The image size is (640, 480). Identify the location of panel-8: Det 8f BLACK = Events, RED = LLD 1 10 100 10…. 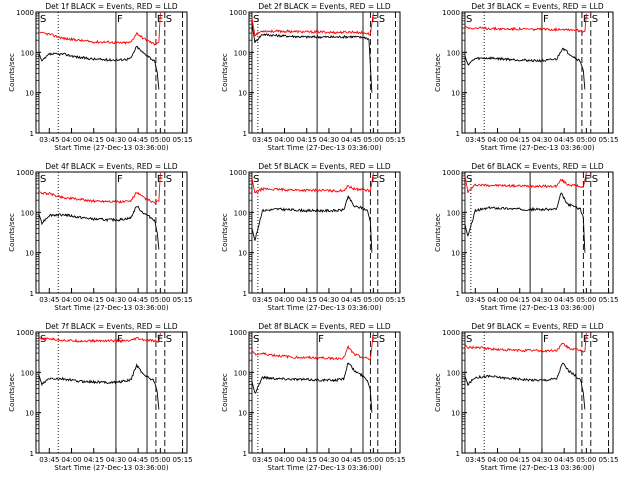
(313, 397).